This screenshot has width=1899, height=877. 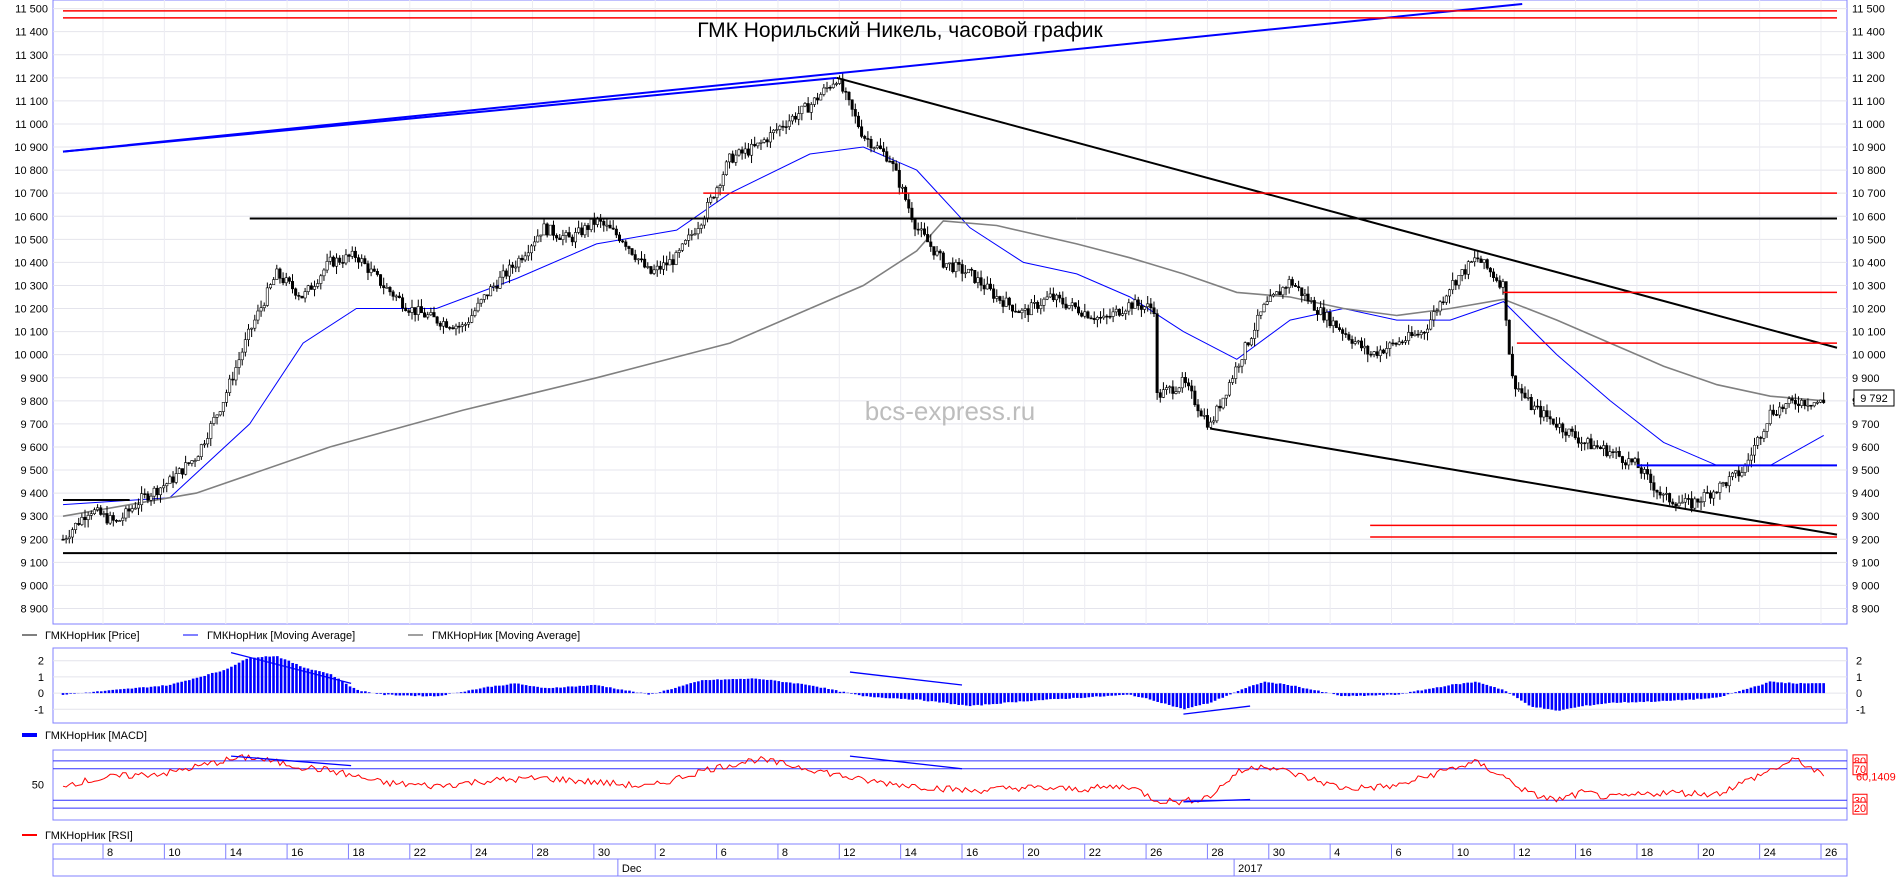 What do you see at coordinates (34, 540) in the screenshot?
I see `price-tick-label-left: 9 200` at bounding box center [34, 540].